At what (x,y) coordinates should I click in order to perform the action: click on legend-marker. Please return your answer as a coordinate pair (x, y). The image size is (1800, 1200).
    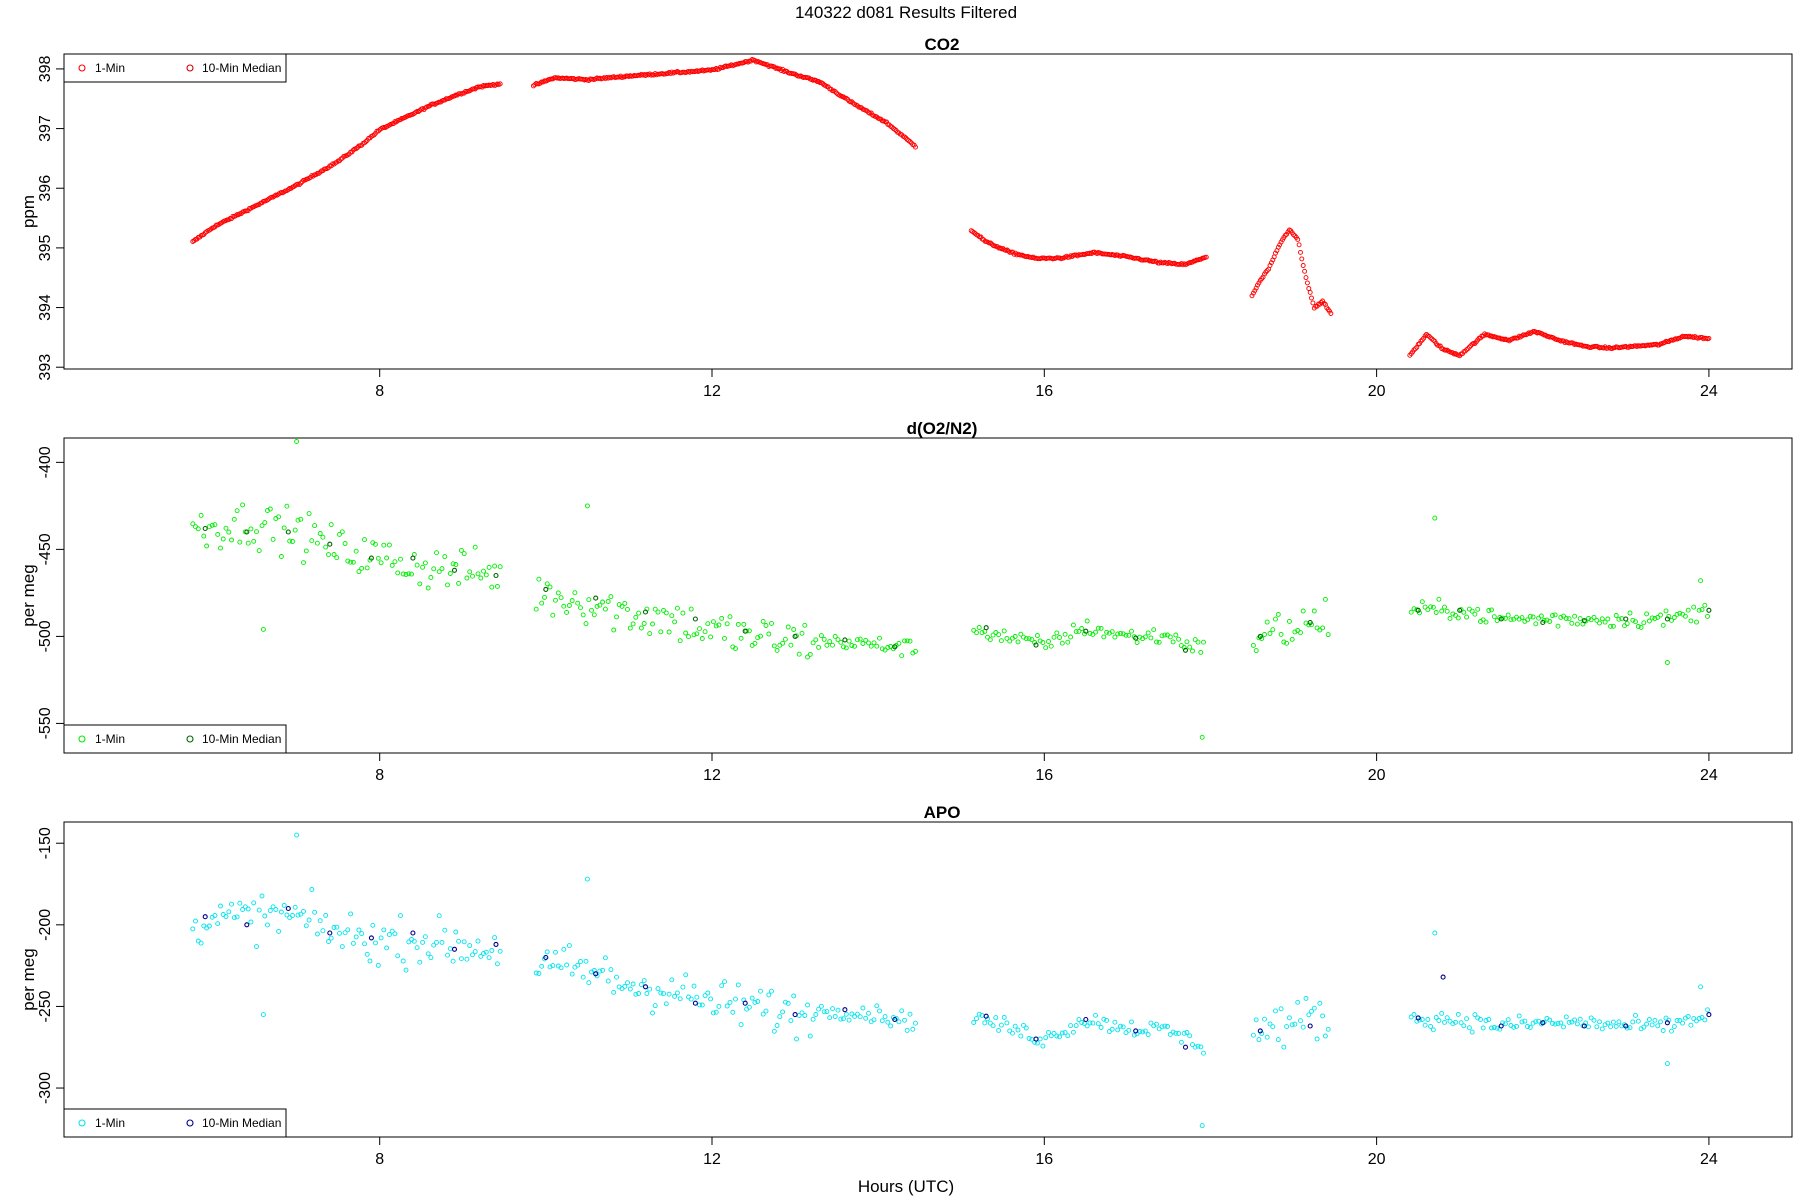
    Looking at the image, I should click on (190, 1123).